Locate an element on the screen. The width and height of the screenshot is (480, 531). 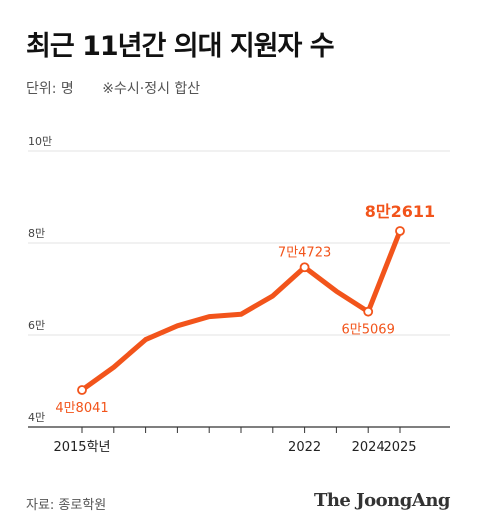
y-tick-label: 8만 is located at coordinates (36, 233).